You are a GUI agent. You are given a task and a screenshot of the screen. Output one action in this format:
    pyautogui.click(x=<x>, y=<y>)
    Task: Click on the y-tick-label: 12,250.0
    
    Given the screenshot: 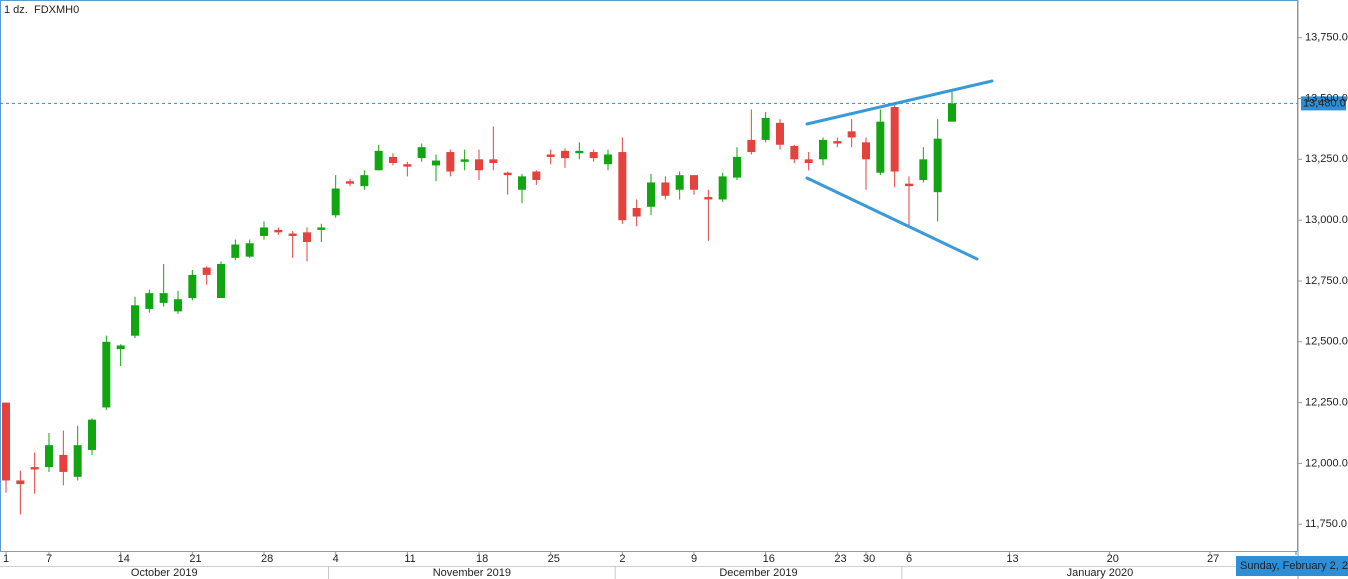 What is the action you would take?
    pyautogui.click(x=1326, y=403)
    